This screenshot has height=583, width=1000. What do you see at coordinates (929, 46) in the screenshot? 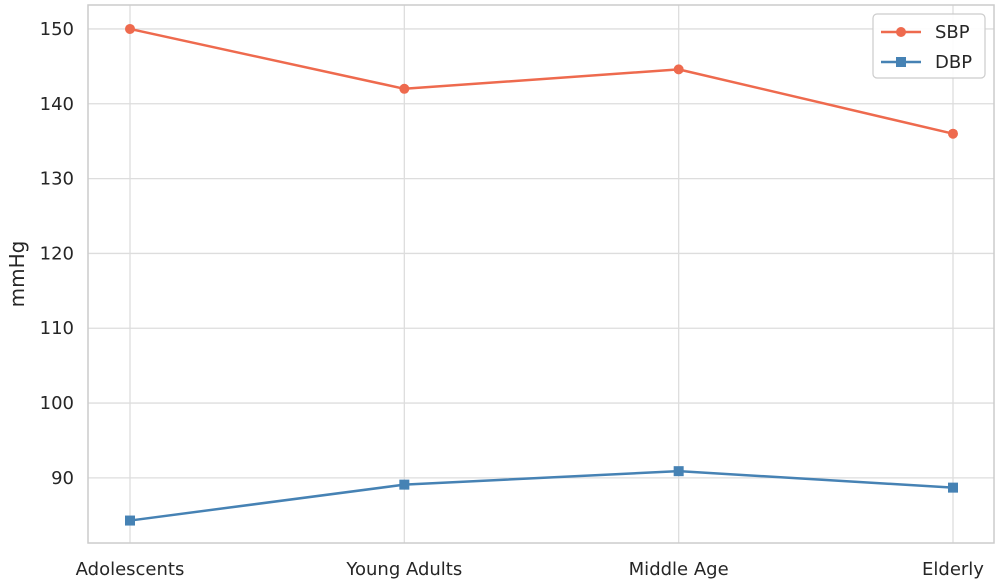
I see `legend: SBP DBP` at bounding box center [929, 46].